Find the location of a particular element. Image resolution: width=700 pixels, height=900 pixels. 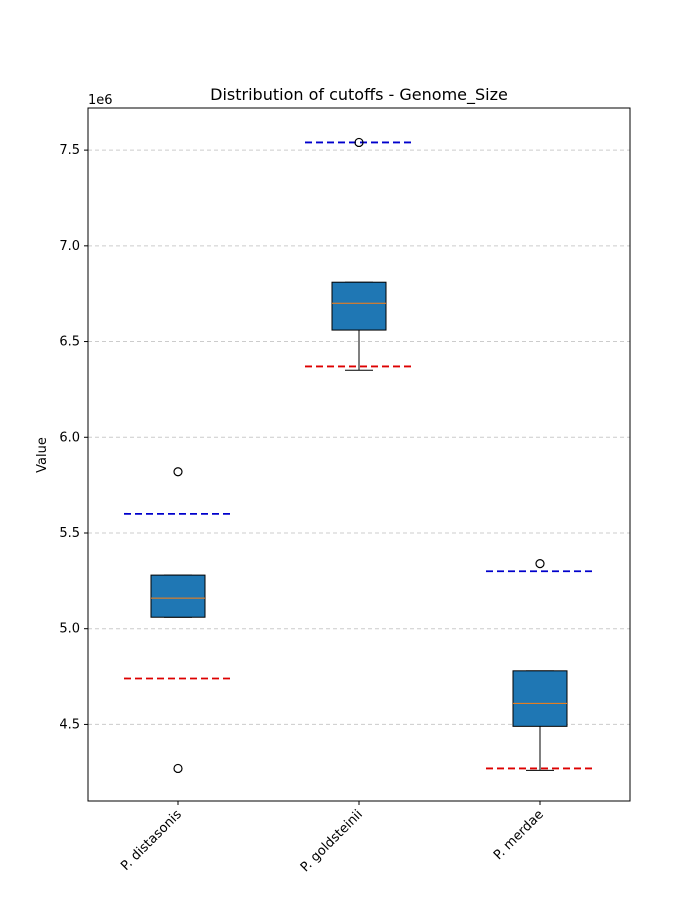

x-tick-label: P. distasonis is located at coordinates (151, 840).